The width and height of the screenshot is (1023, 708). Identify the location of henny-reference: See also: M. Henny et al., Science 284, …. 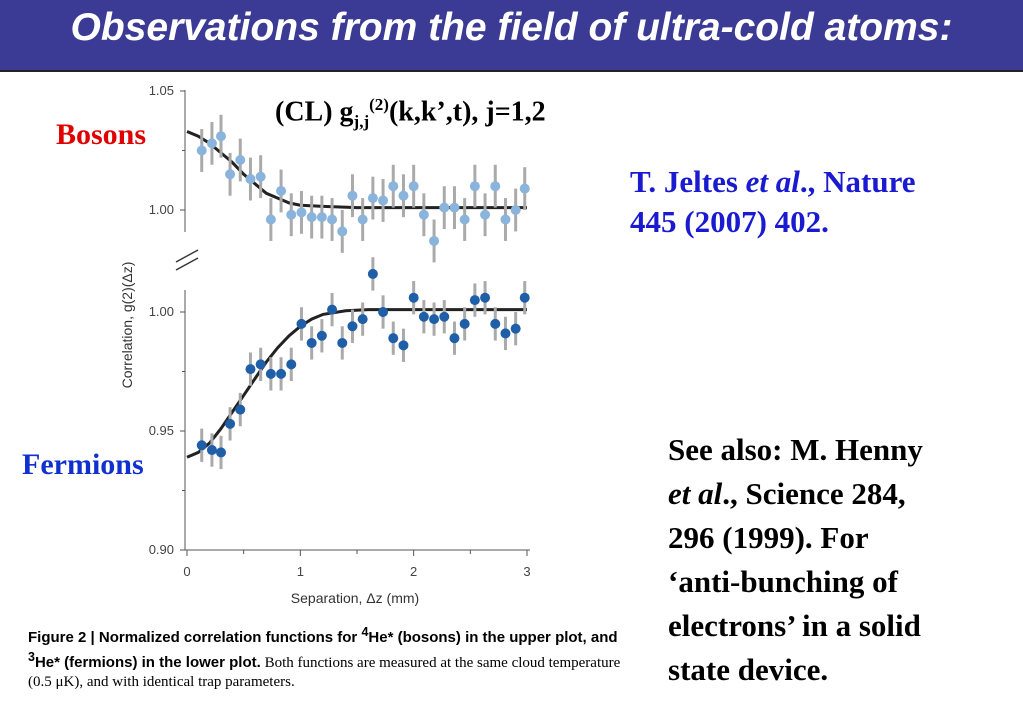
(838, 560).